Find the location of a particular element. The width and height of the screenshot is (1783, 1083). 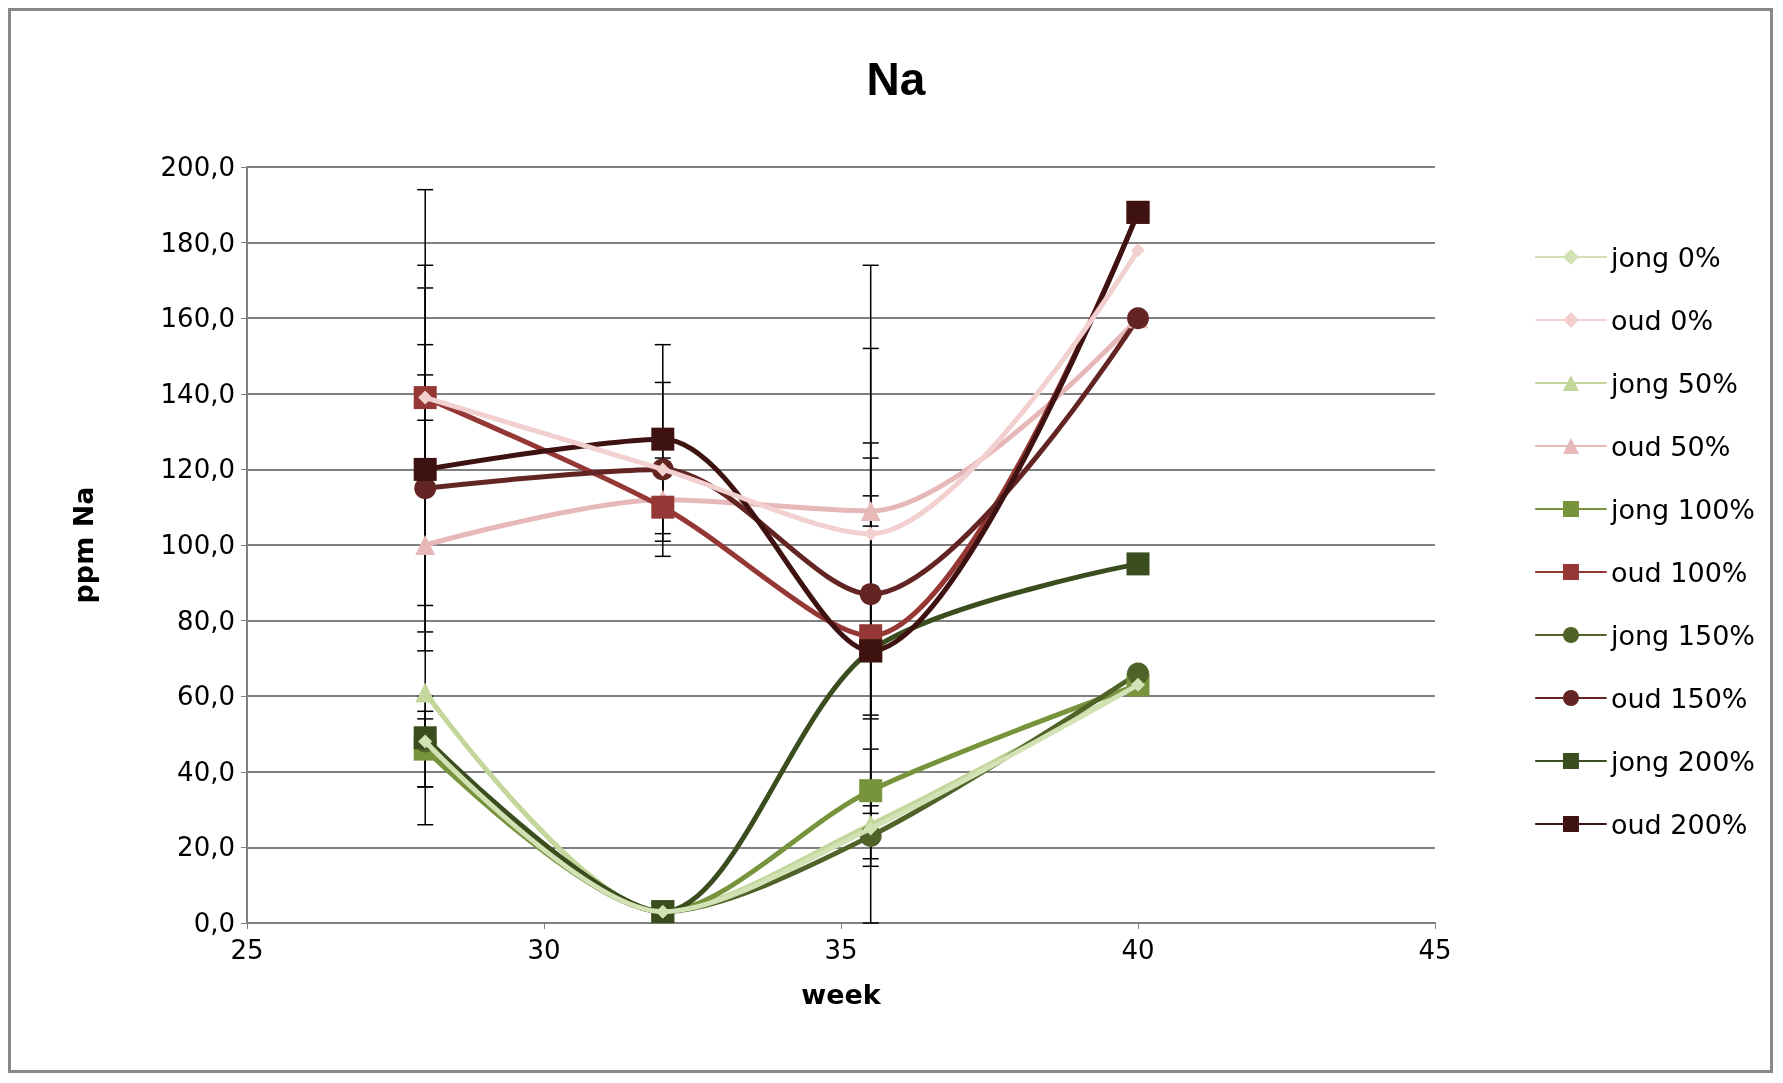

legend-label: jong 100% is located at coordinates (1682, 509).